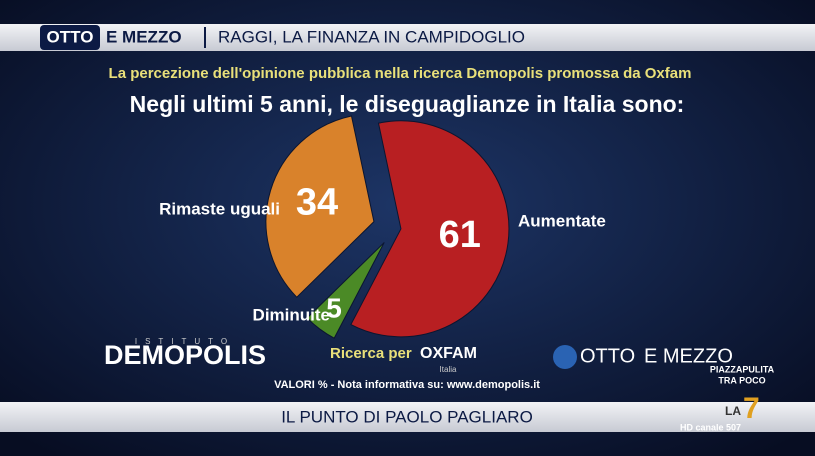  What do you see at coordinates (334, 307) in the screenshot?
I see `value-label: 5` at bounding box center [334, 307].